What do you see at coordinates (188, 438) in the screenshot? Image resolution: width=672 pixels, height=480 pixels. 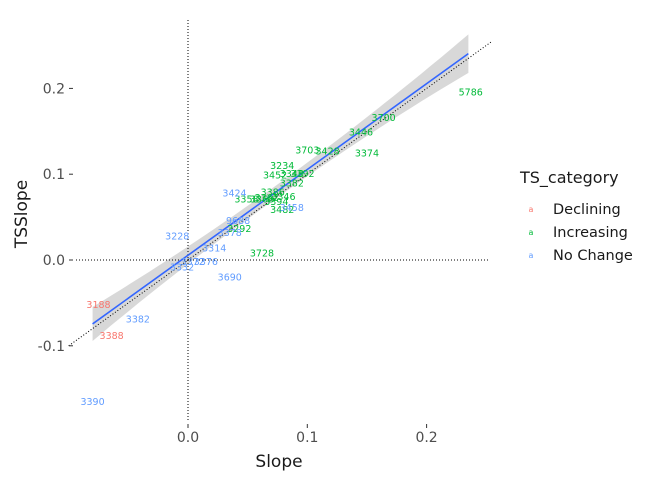 I see `x-tick-label: 0.0` at bounding box center [188, 438].